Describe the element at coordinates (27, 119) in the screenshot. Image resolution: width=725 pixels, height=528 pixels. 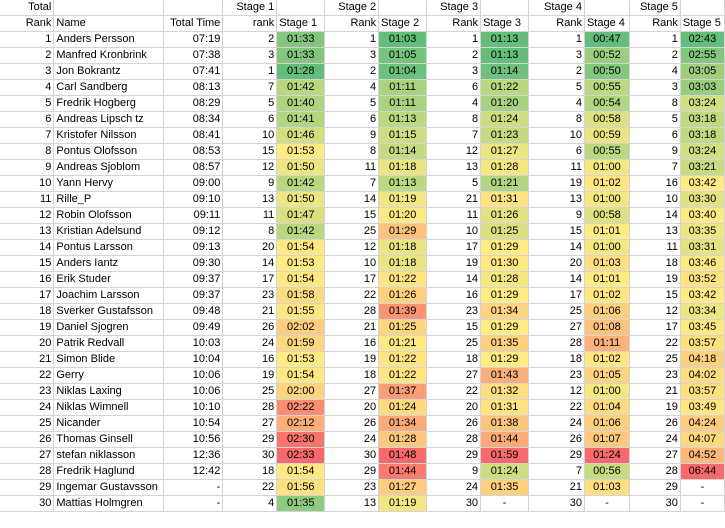
I see `total-rank-cell: 6` at that location.